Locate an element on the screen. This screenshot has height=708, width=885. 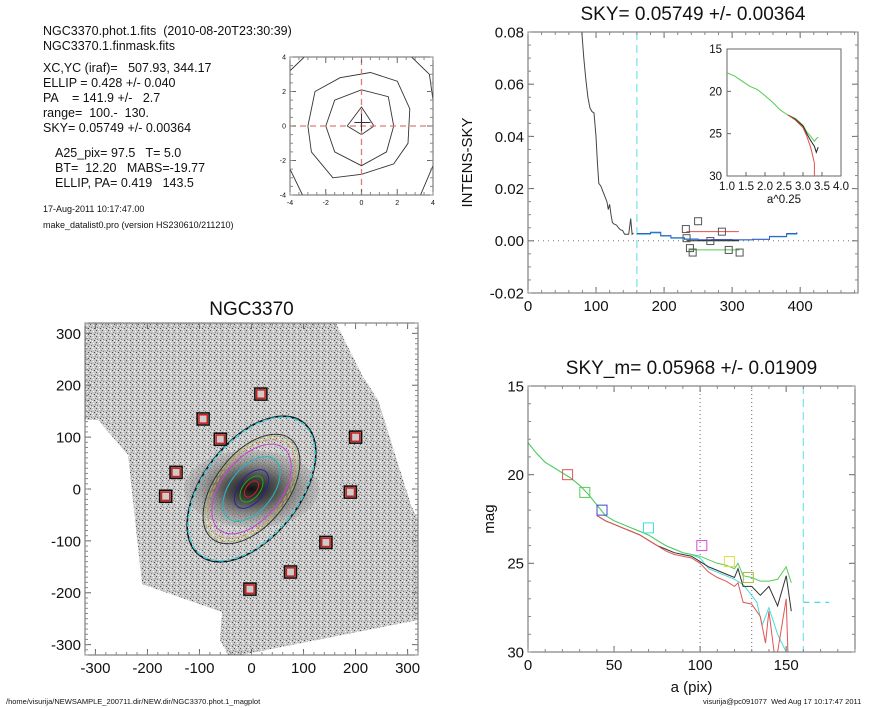
contour-ytick-label: -2 is located at coordinates (283, 161).